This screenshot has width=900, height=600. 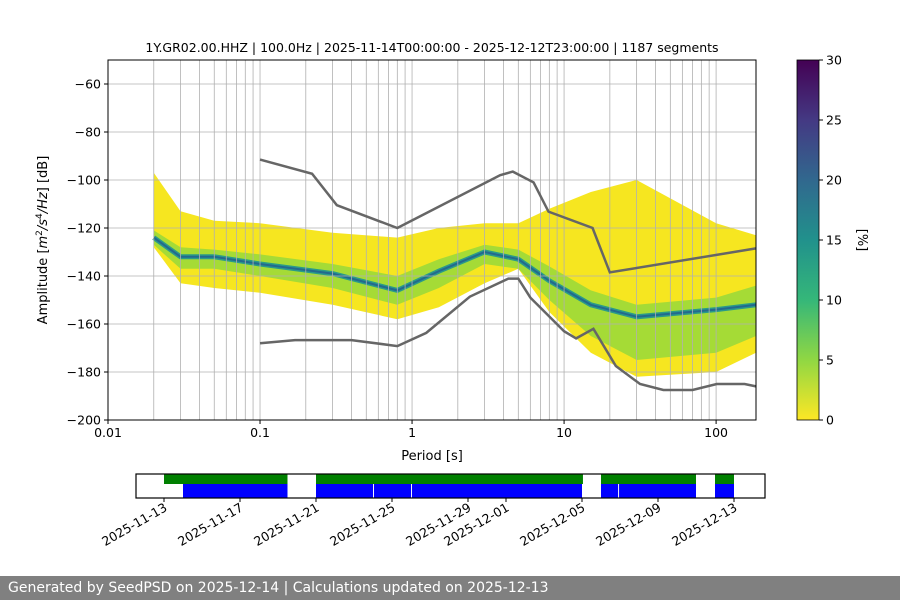 I want to click on colorbar-tick-label: 5, so click(x=830, y=360).